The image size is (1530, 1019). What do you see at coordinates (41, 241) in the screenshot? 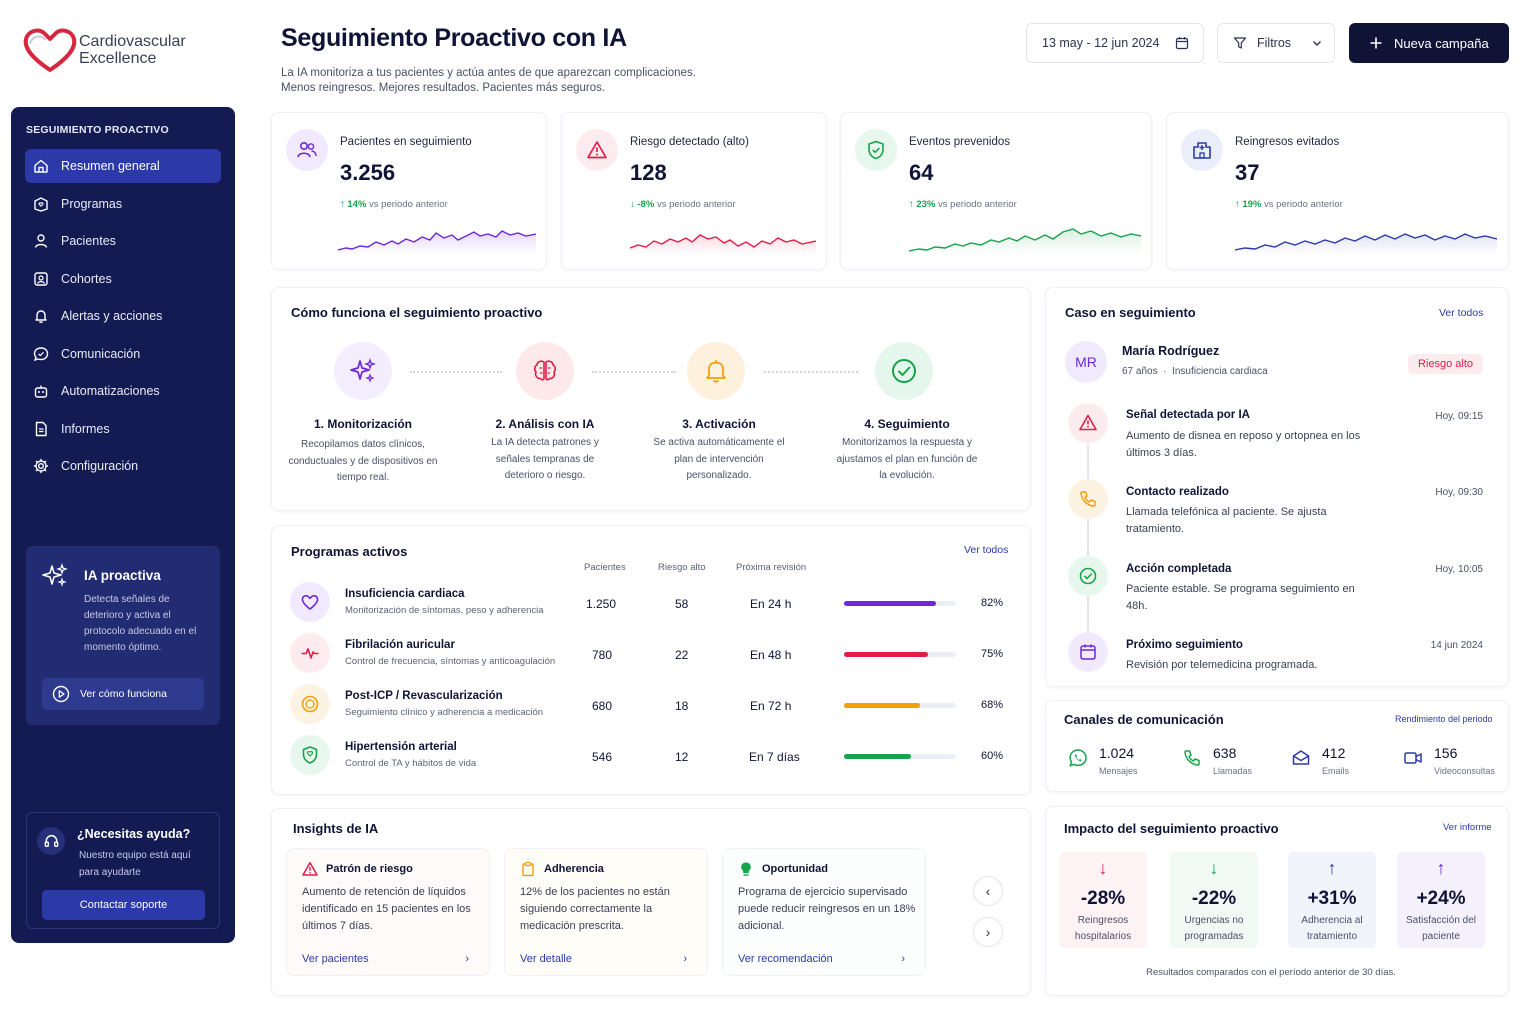
I see `user-icon` at bounding box center [41, 241].